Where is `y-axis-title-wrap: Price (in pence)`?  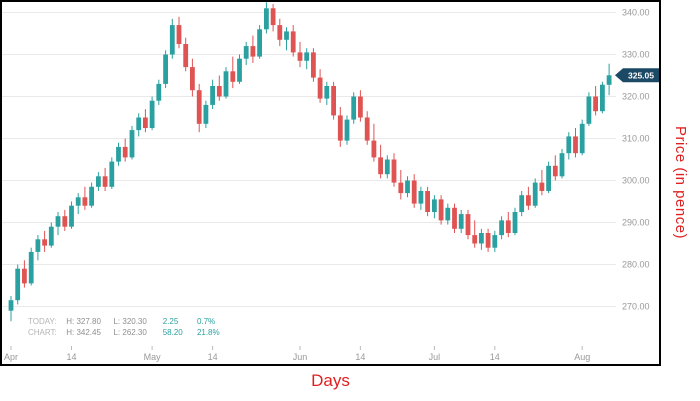 y-axis-title-wrap: Price (in pence) is located at coordinates (680, 183).